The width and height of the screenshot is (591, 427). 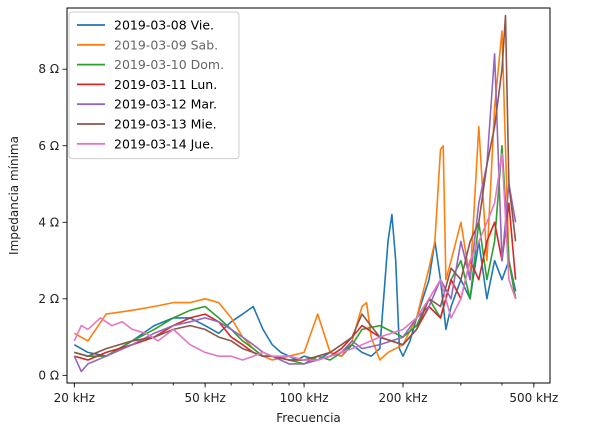 I want to click on x-axis: 20 kHz 50 kHz 100 kHz 200 kHz 500 kHz, so click(x=306, y=394).